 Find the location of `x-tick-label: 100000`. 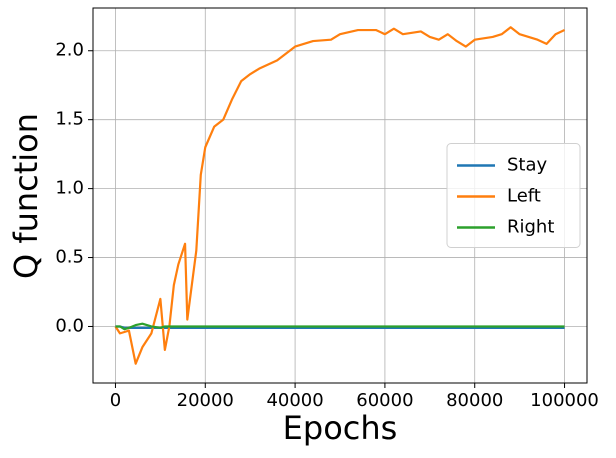

x-tick-label: 100000 is located at coordinates (564, 400).